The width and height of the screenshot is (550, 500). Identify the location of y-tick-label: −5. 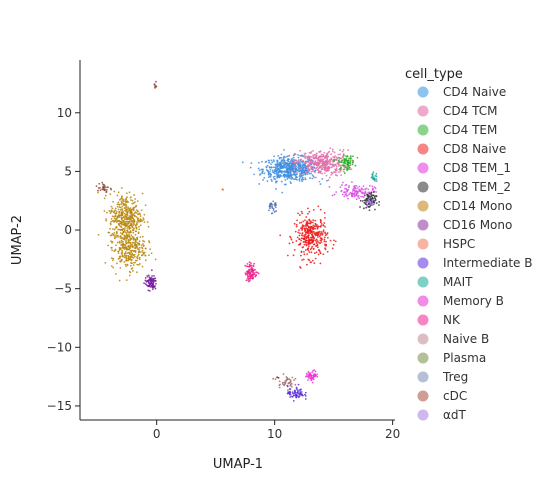
(63, 289).